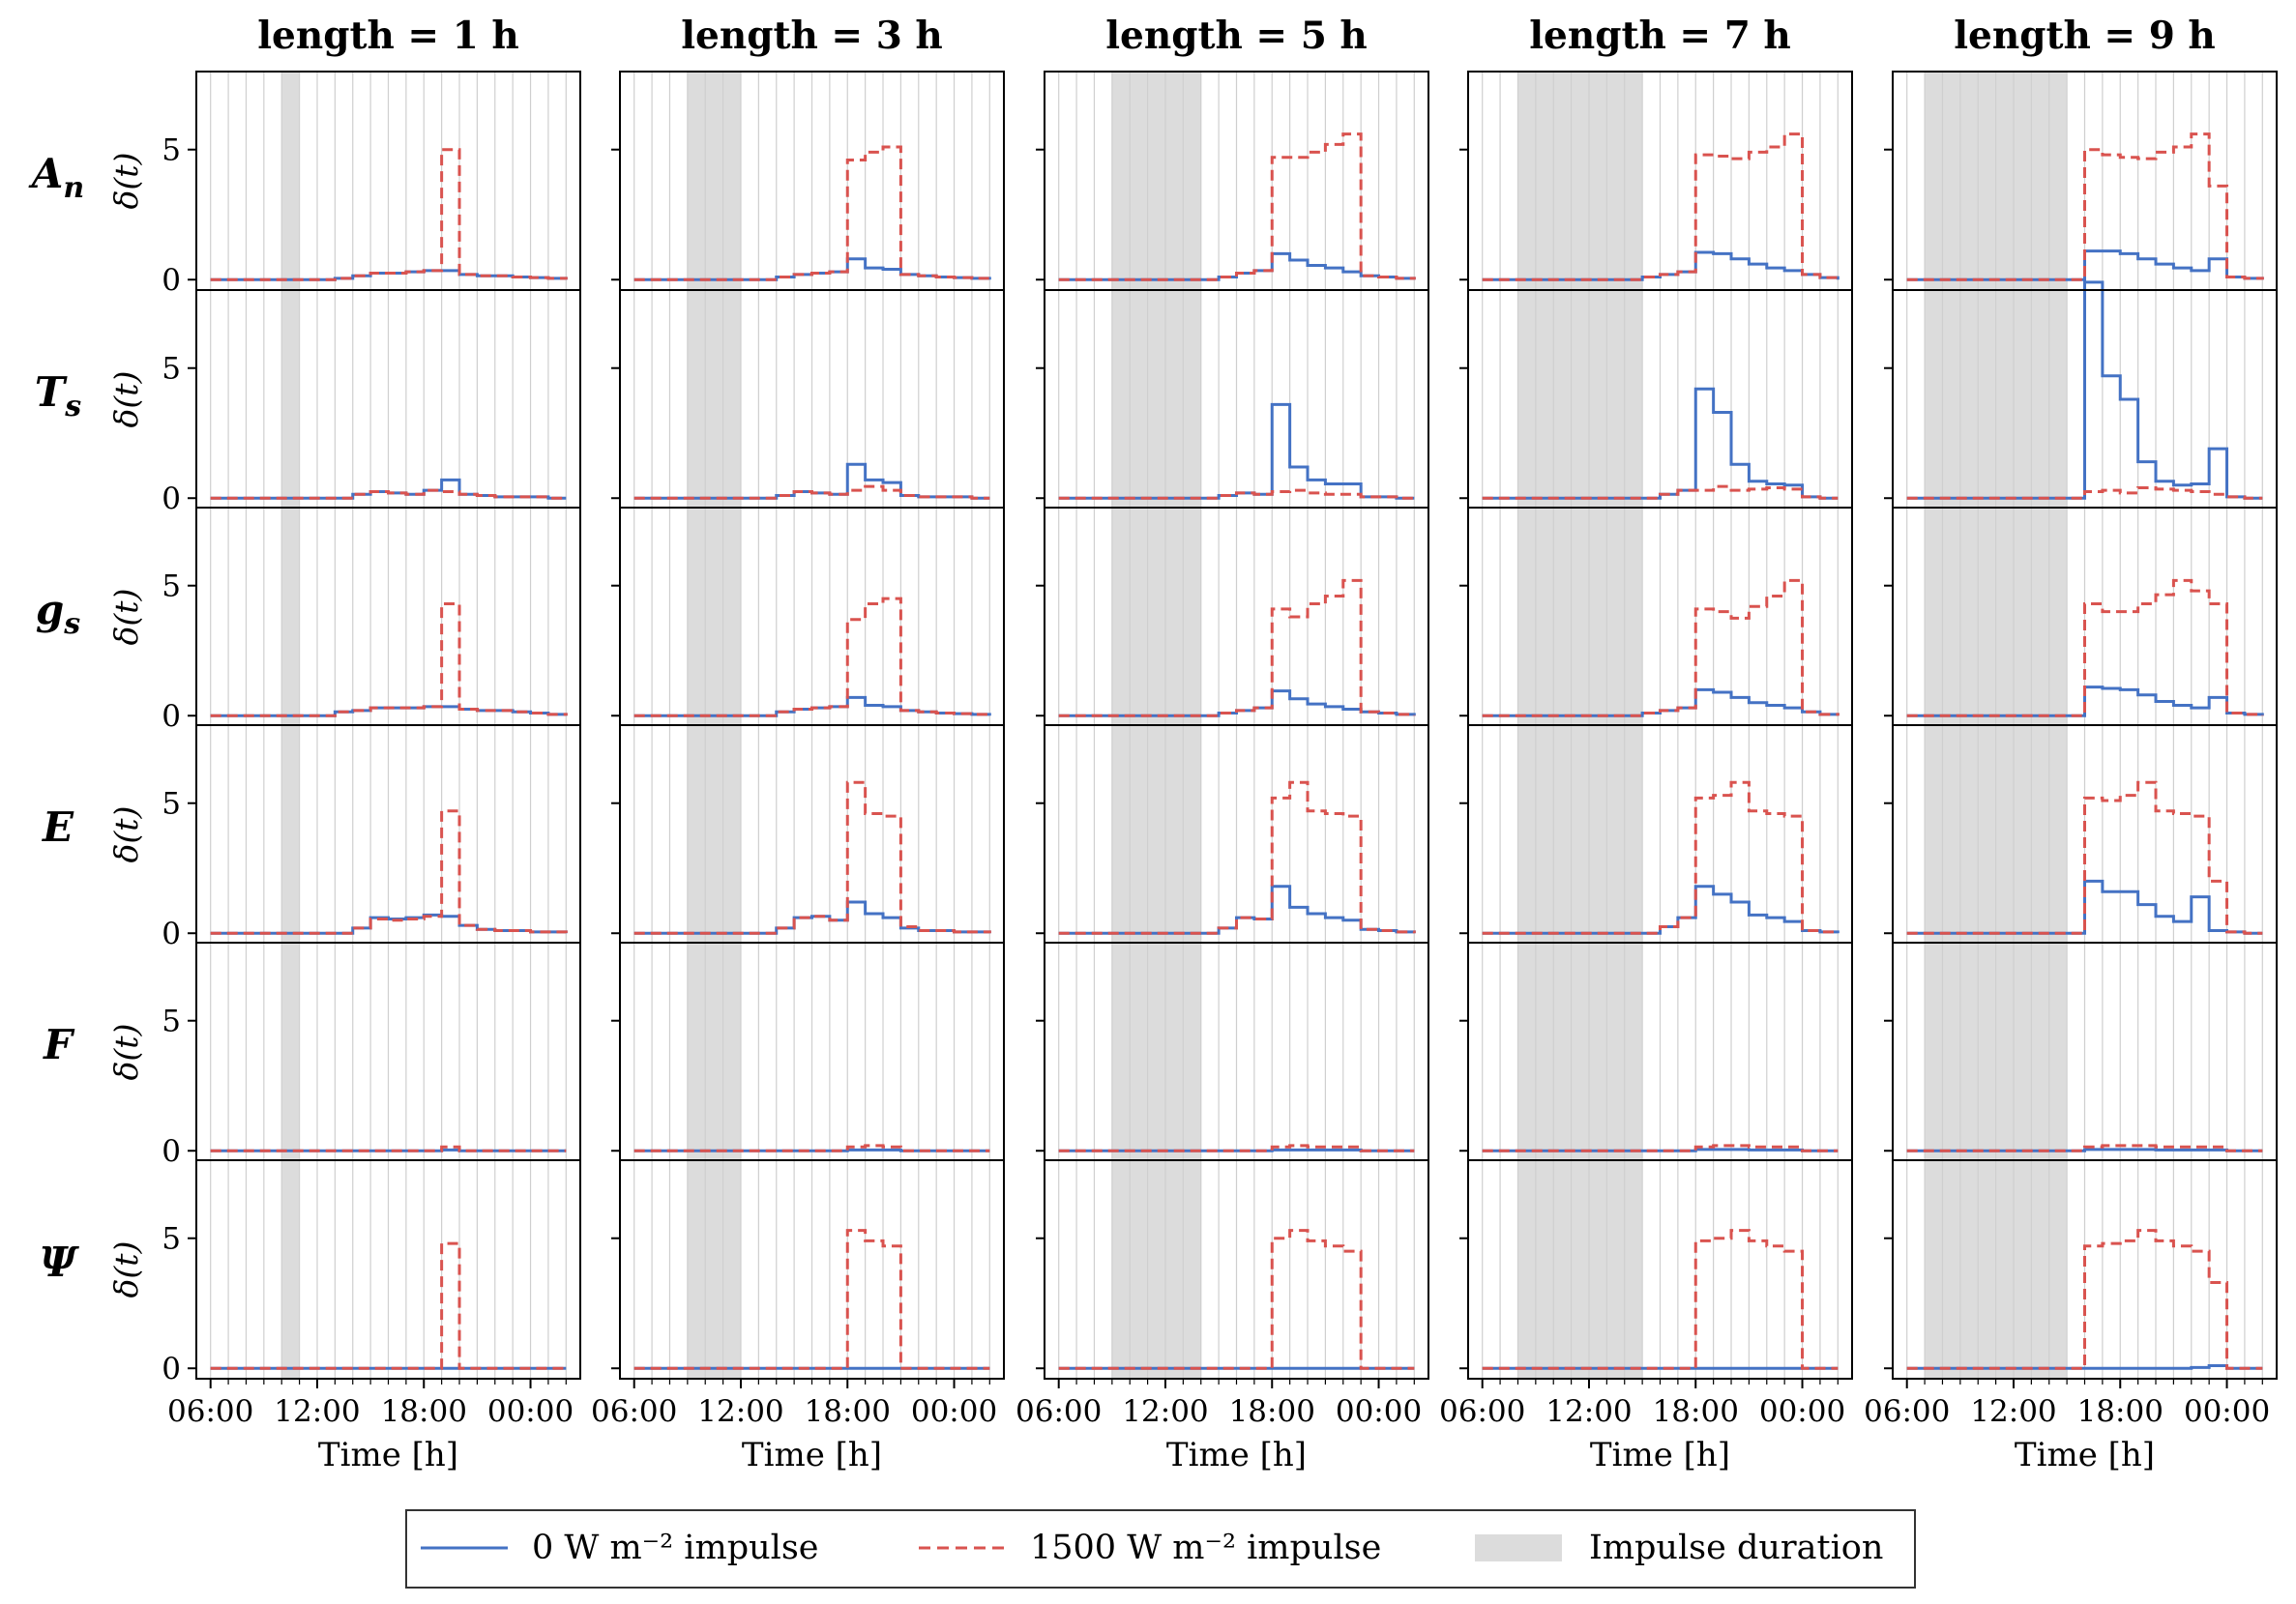 The width and height of the screenshot is (2296, 1604). What do you see at coordinates (1656, 181) in the screenshot?
I see `panel-r1-c4` at bounding box center [1656, 181].